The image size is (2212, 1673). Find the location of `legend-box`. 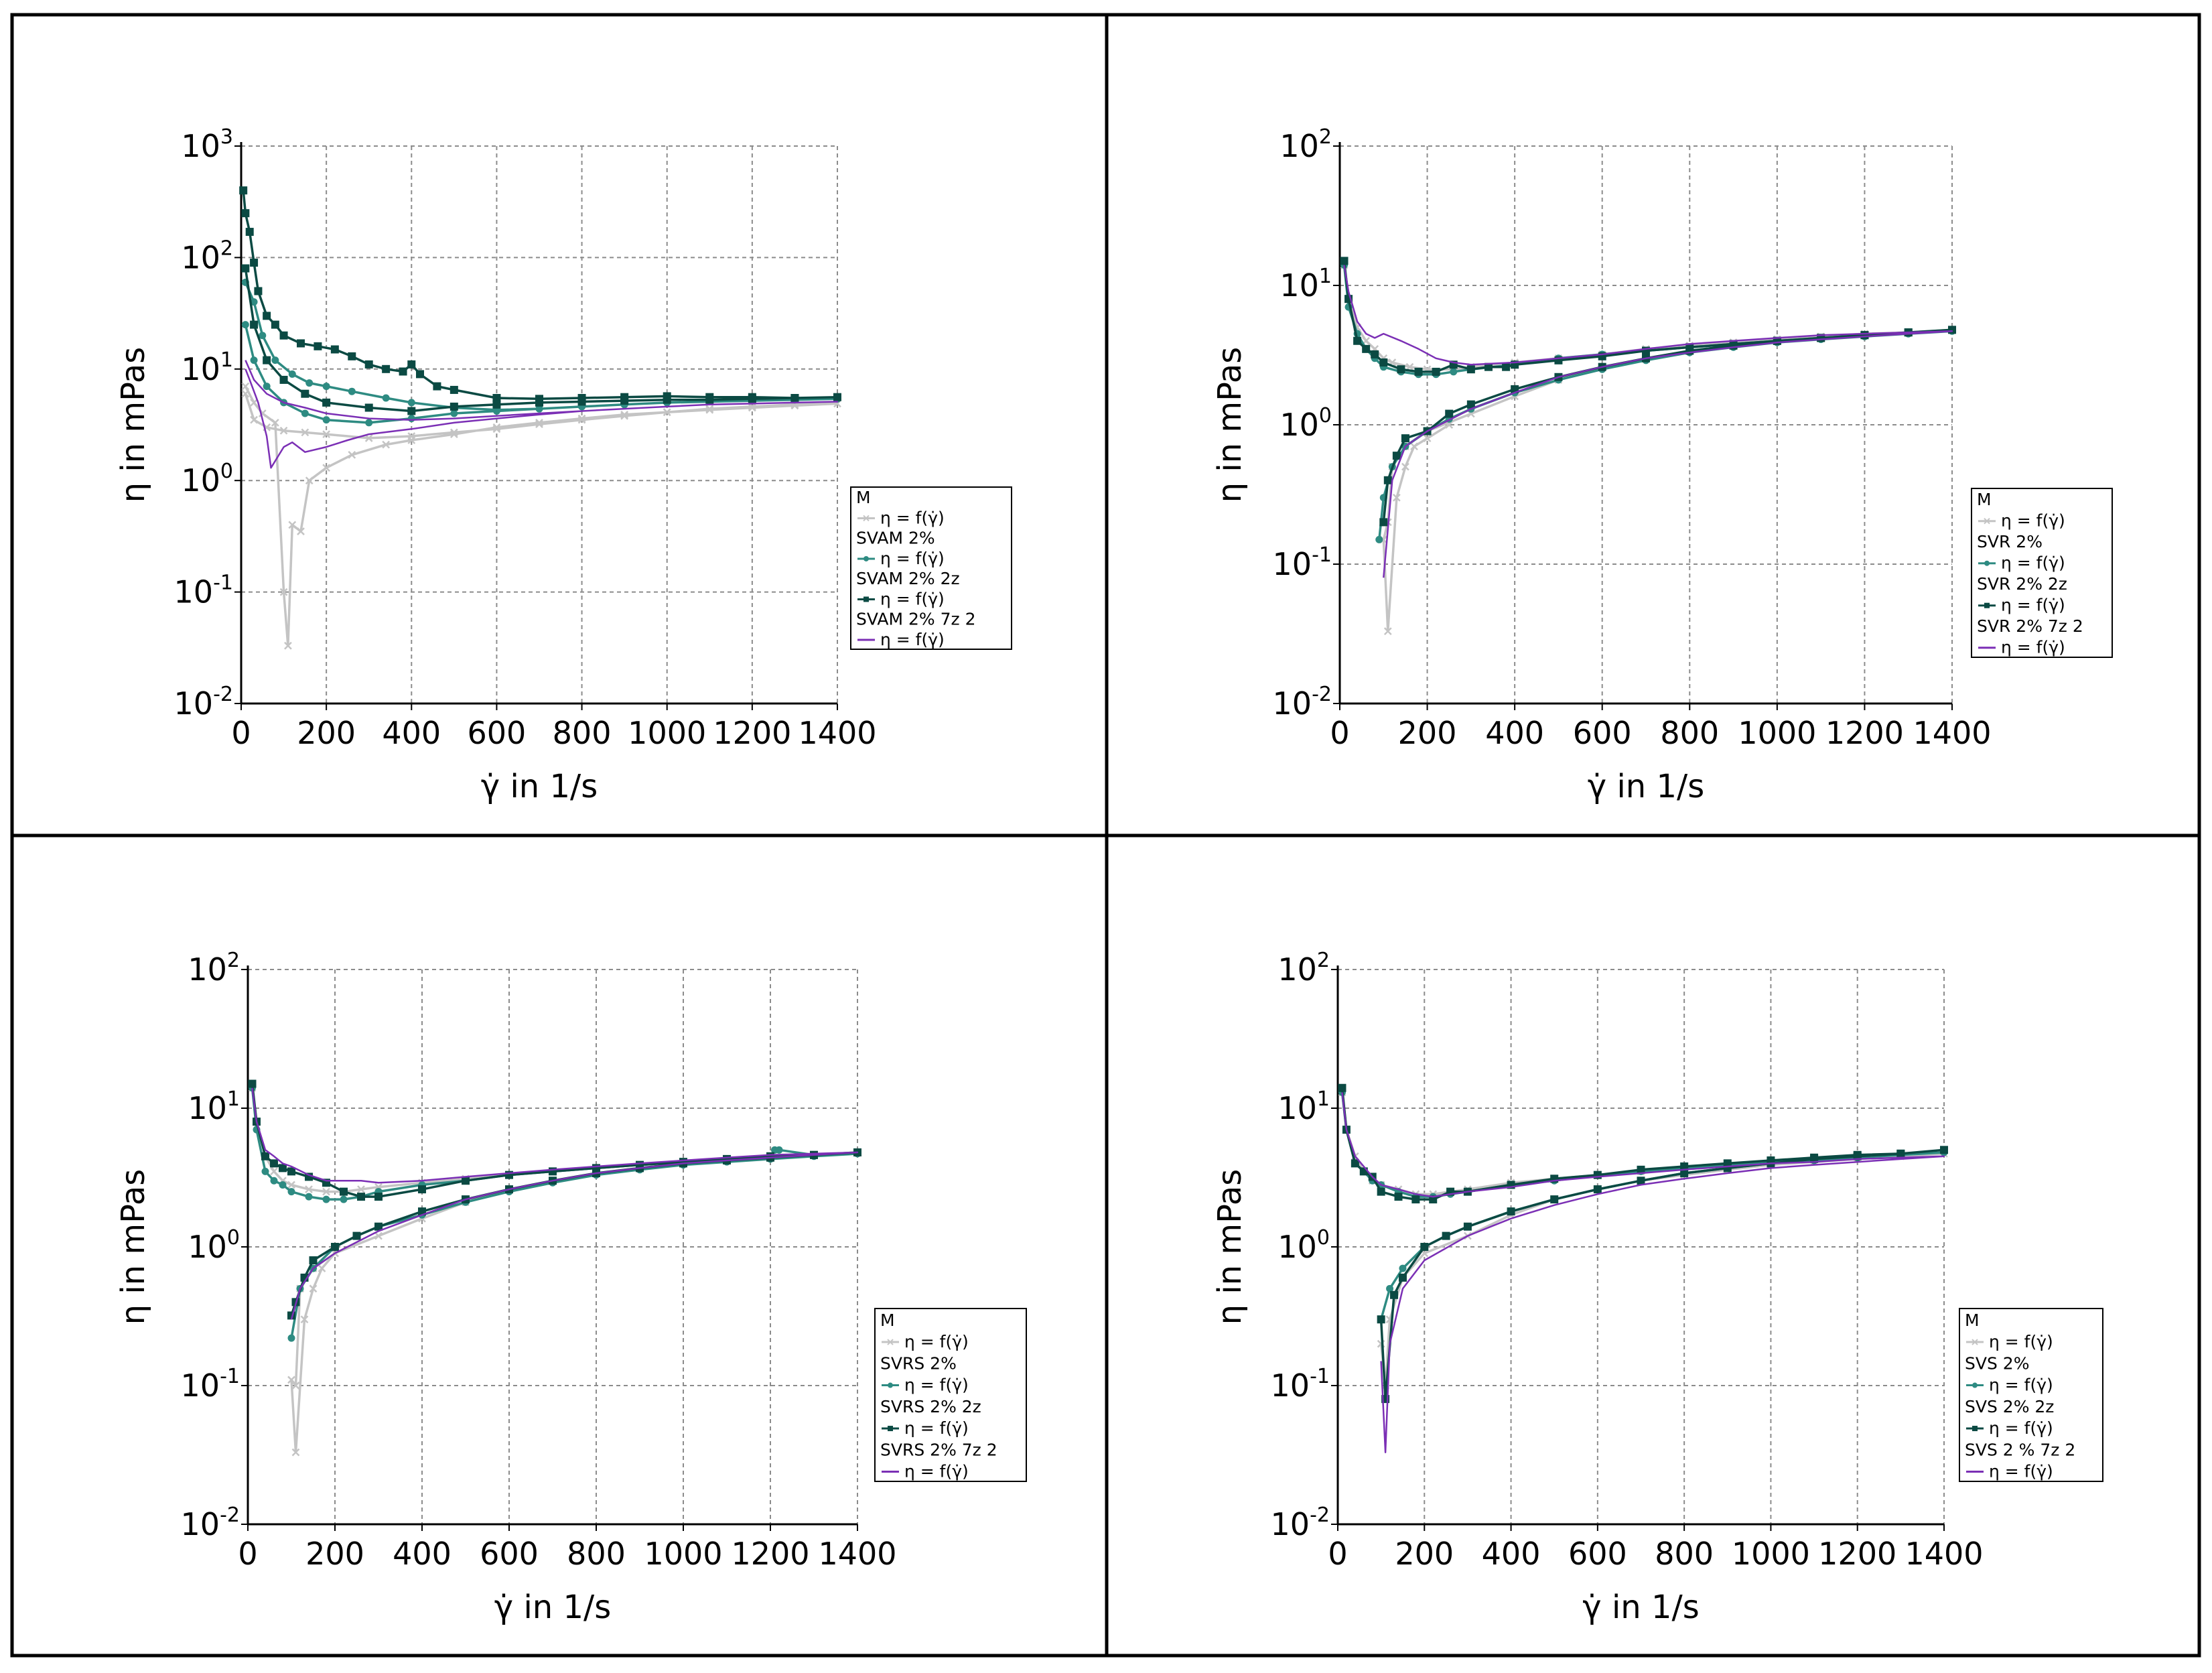

legend-box is located at coordinates (931, 568).